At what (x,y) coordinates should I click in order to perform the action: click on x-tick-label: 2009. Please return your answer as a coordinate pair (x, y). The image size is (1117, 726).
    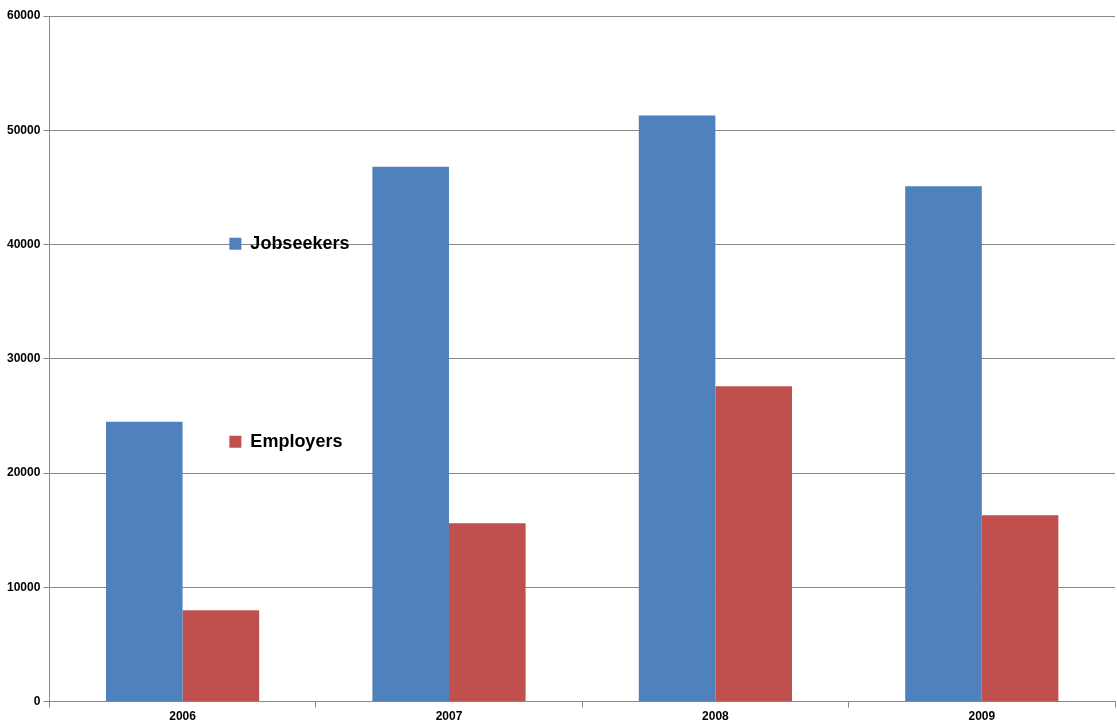
    Looking at the image, I should click on (982, 716).